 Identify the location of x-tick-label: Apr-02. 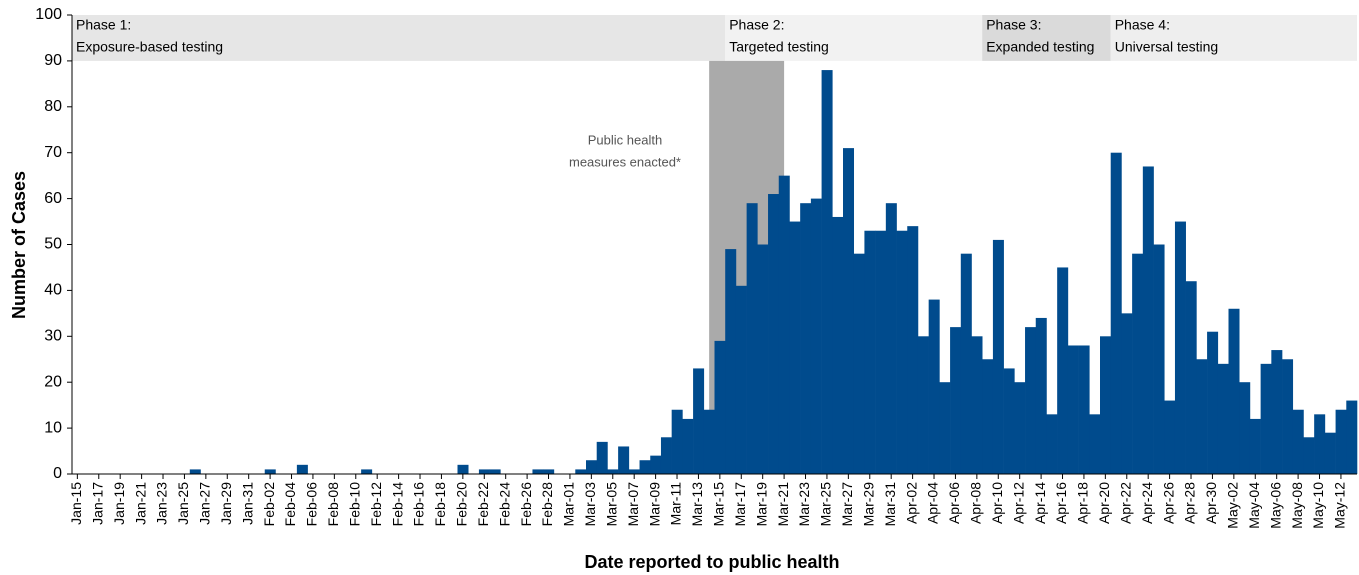
(911, 503).